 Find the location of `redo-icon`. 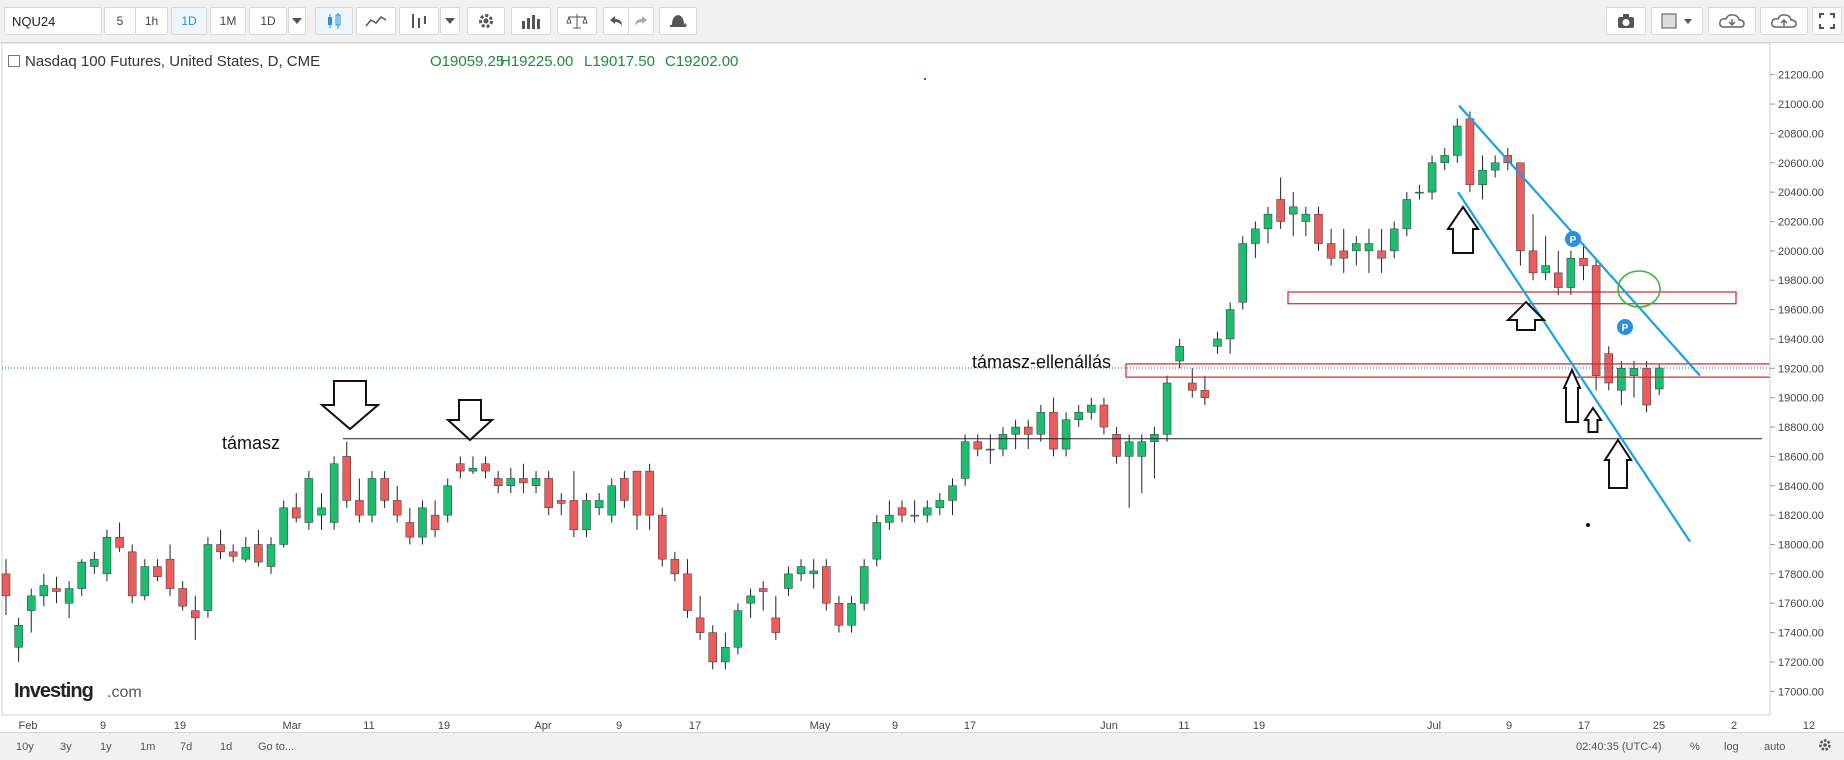

redo-icon is located at coordinates (641, 21).